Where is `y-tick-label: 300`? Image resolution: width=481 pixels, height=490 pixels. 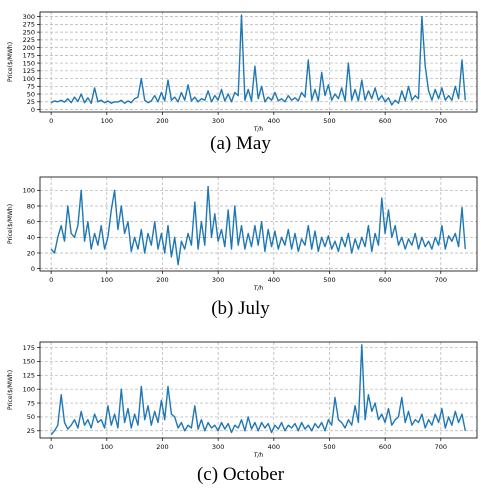
y-tick-label: 300 is located at coordinates (29, 17).